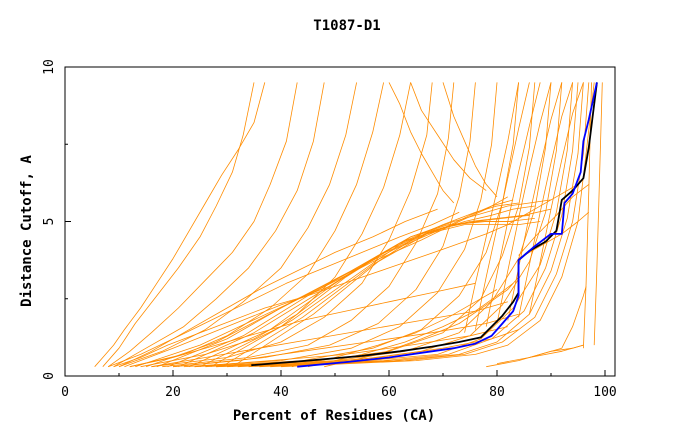 This screenshot has width=680, height=440. What do you see at coordinates (49, 222) in the screenshot?
I see `y-tick-label: 5` at bounding box center [49, 222].